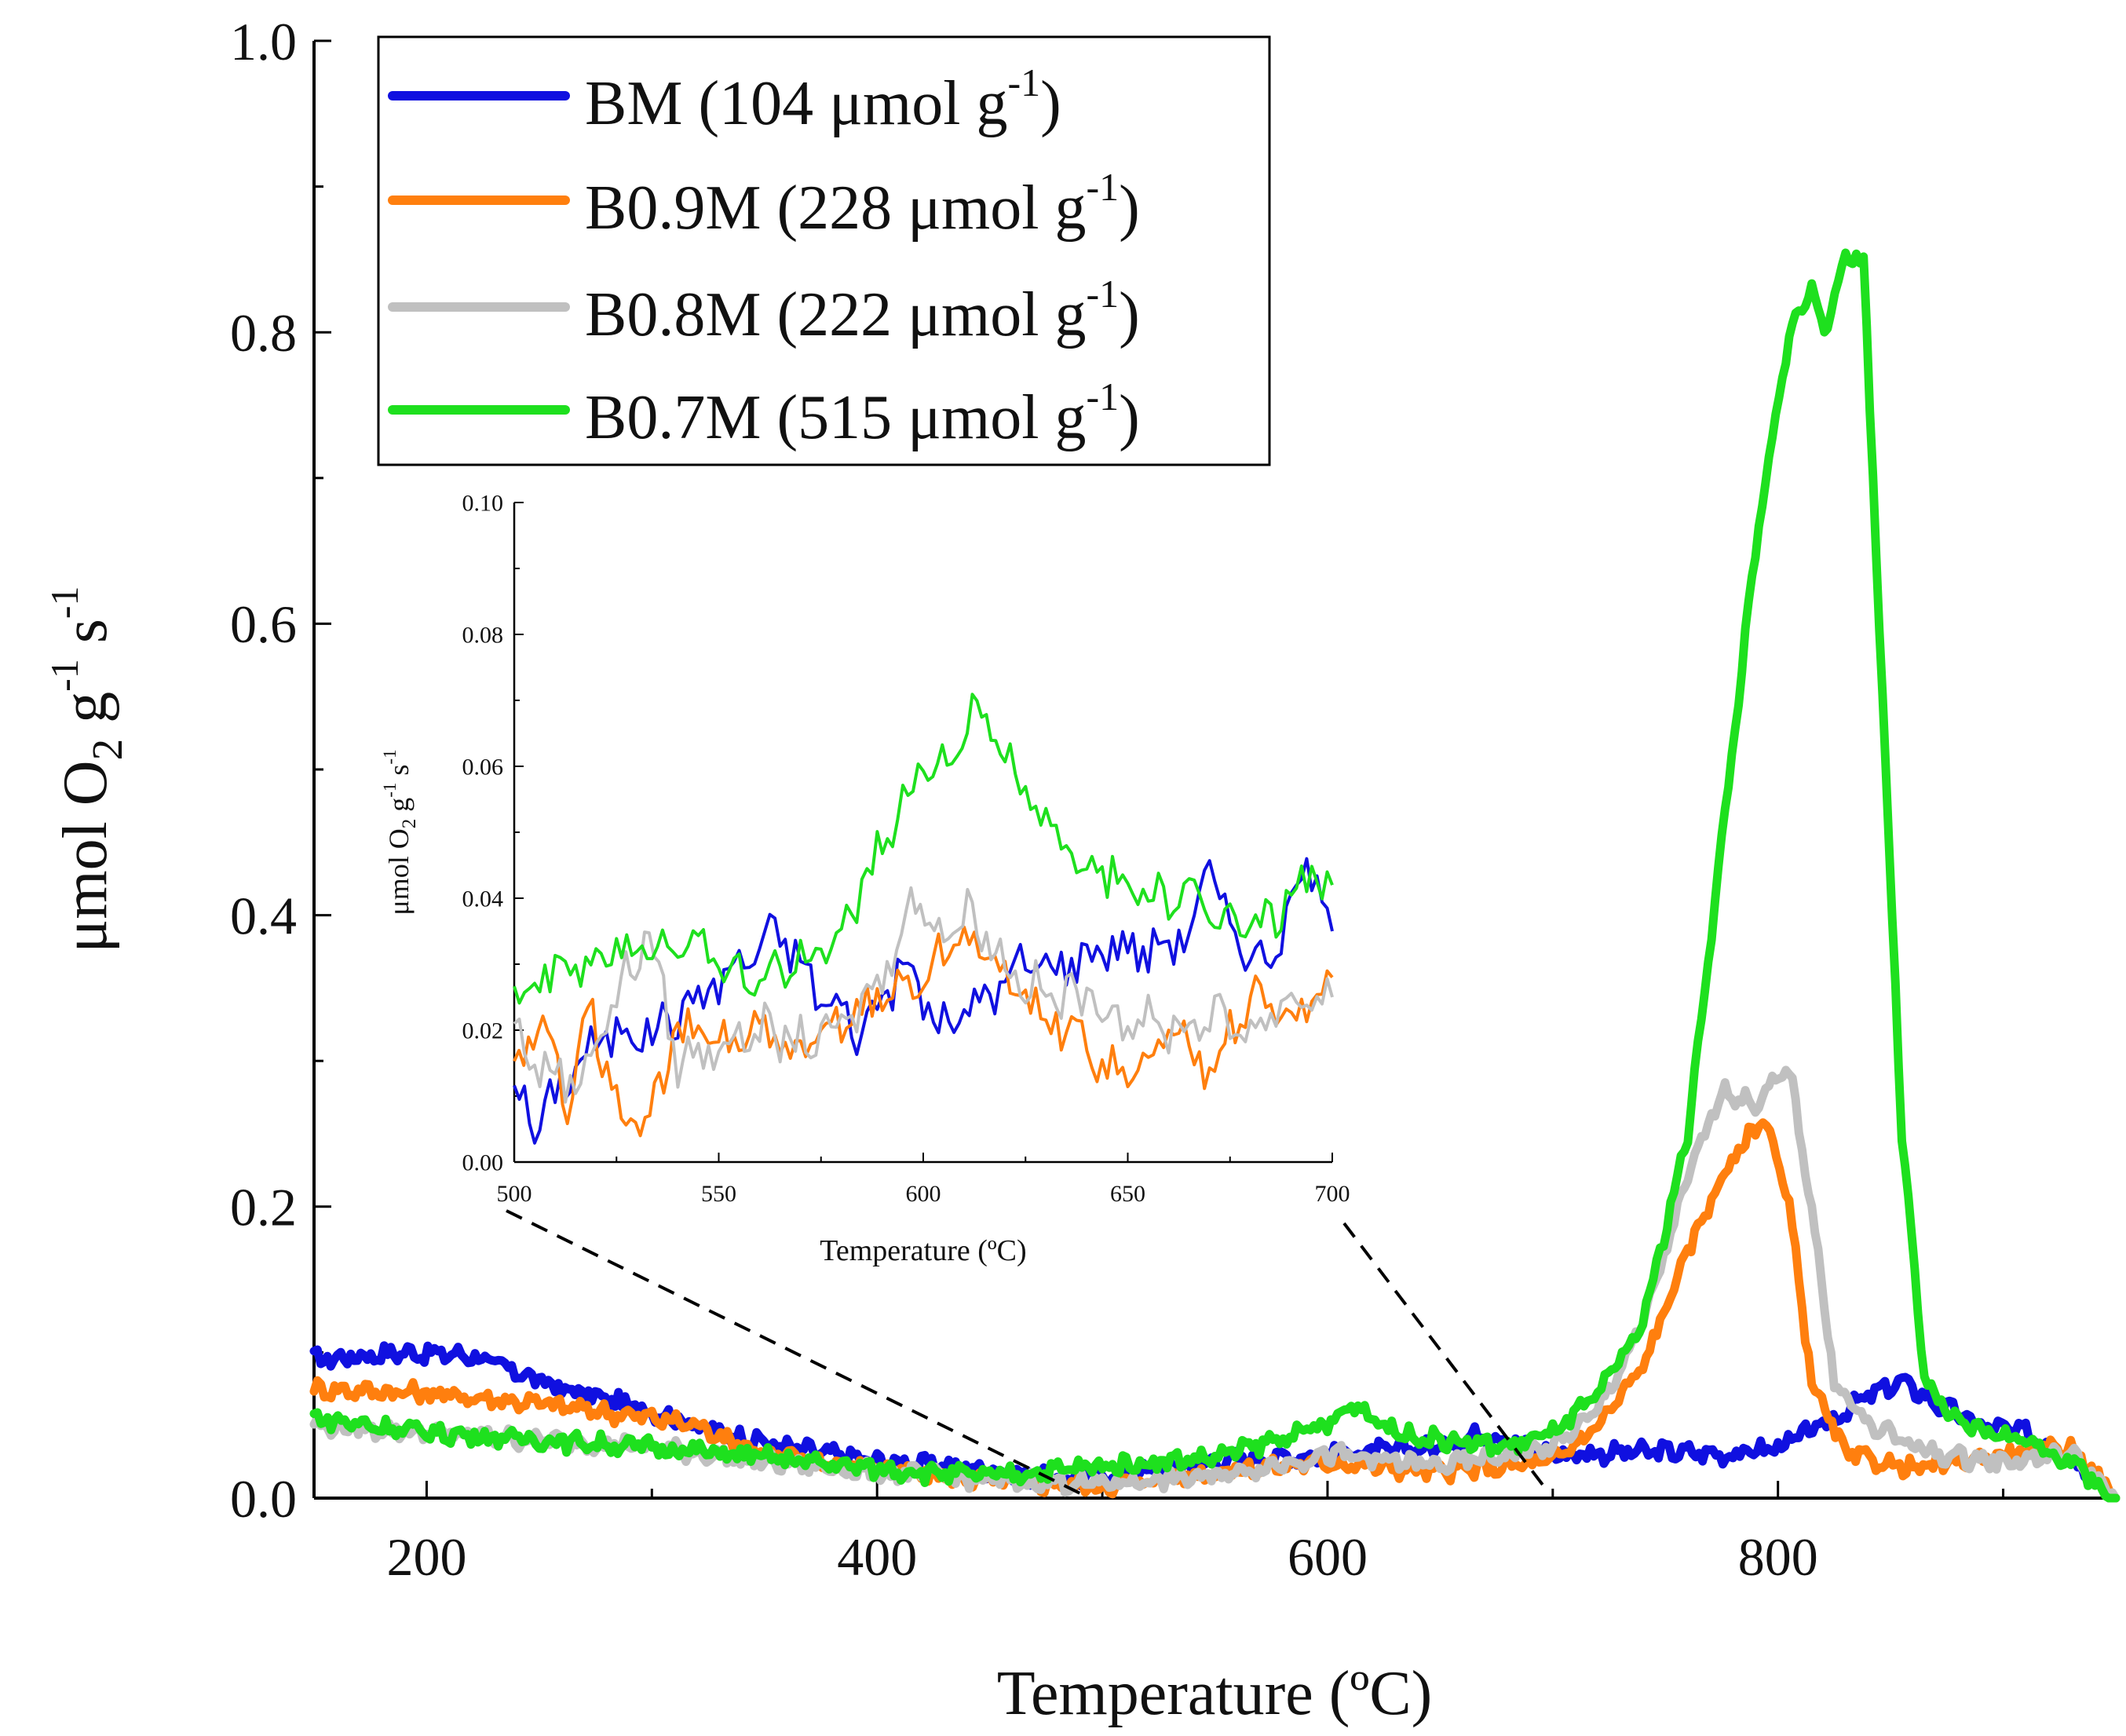  I want to click on x-tick-label-2: 600, so click(1328, 1557).